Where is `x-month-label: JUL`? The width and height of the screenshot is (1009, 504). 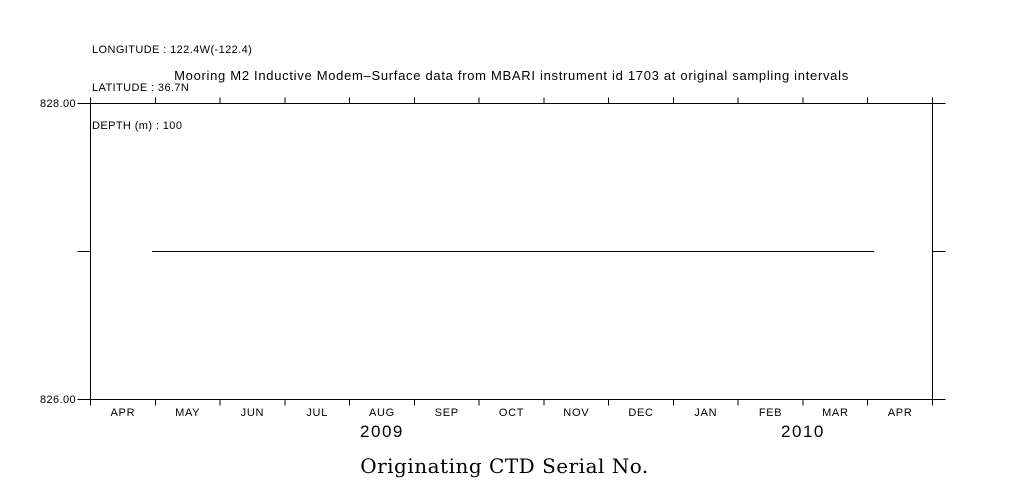 x-month-label: JUL is located at coordinates (317, 413).